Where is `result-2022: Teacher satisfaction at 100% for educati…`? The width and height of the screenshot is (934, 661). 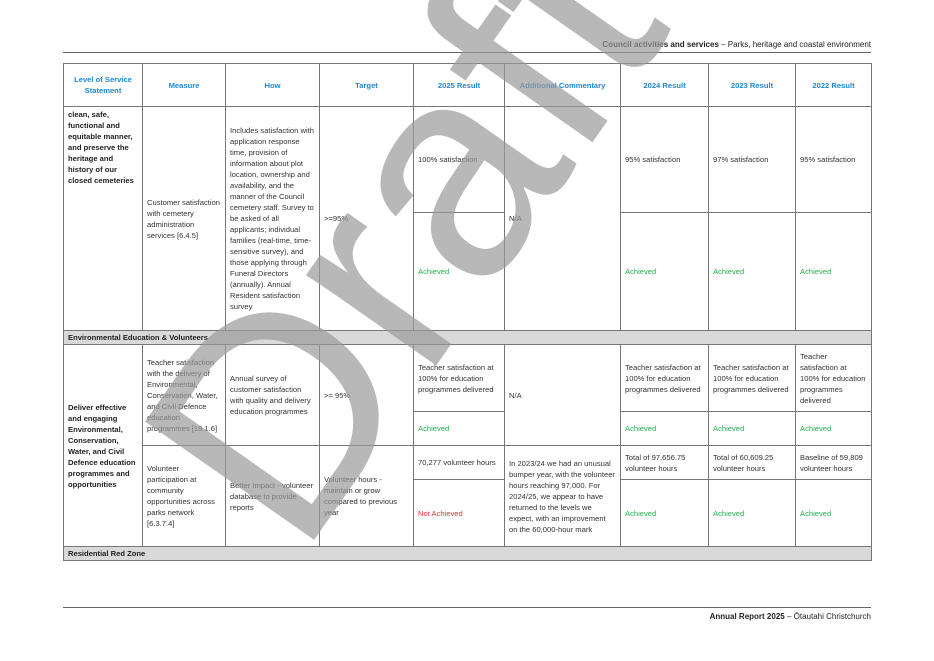 result-2022: Teacher satisfaction at 100% for educati… is located at coordinates (833, 378).